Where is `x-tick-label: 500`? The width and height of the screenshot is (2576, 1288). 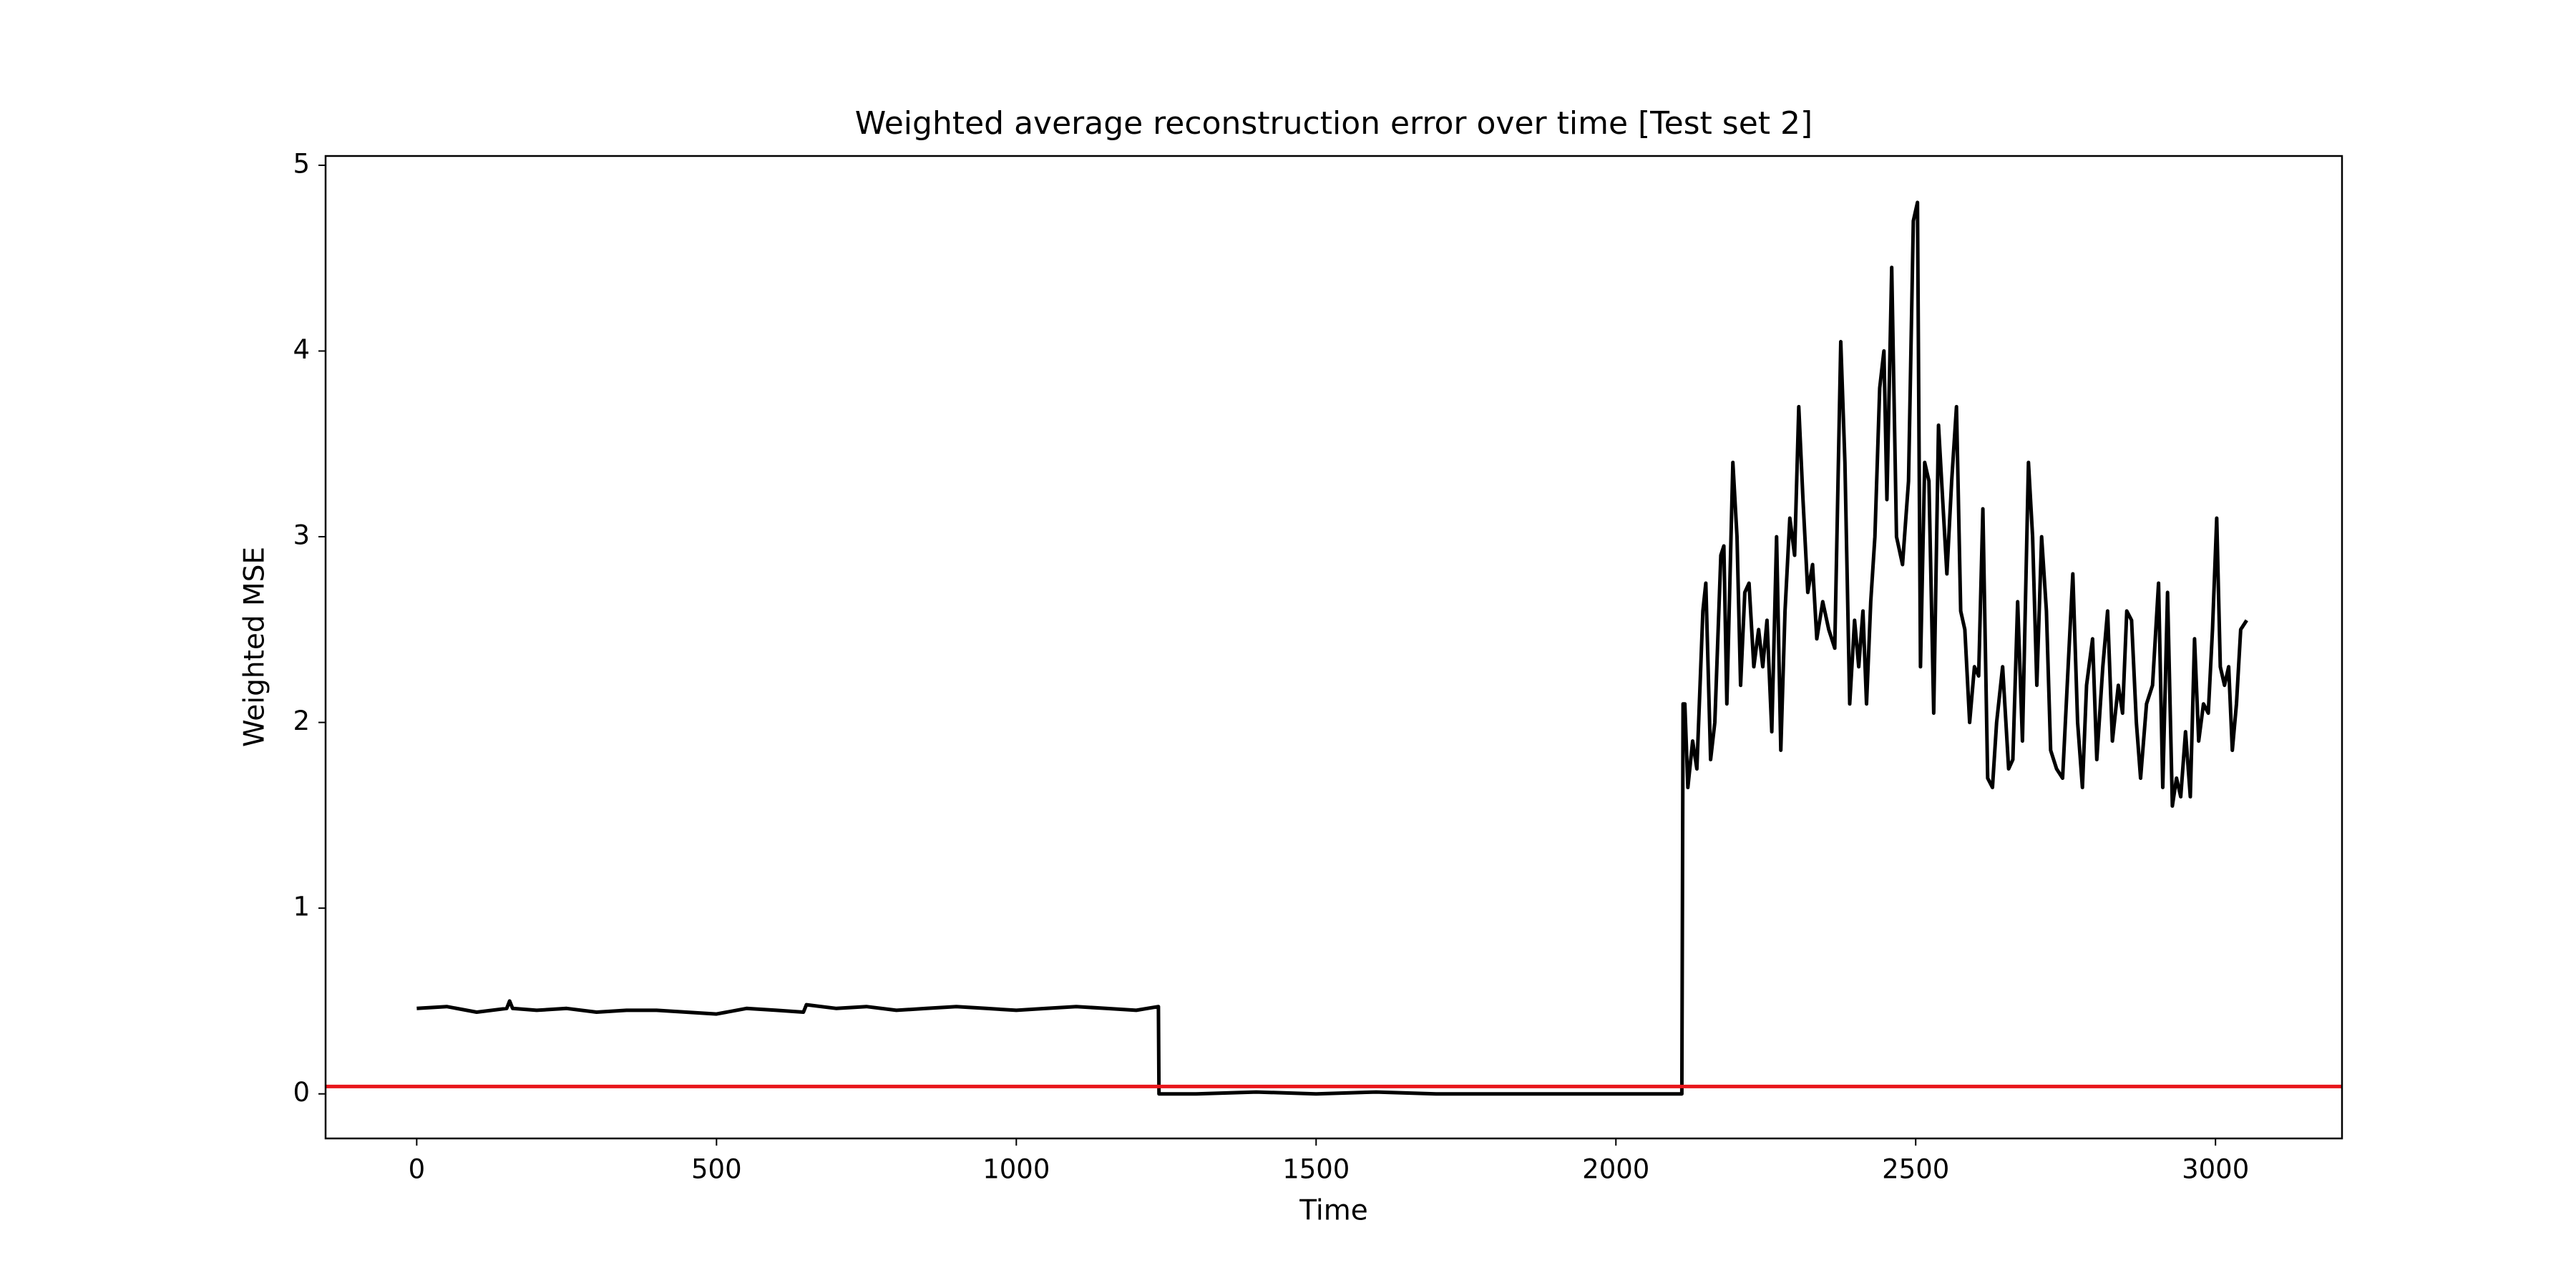 x-tick-label: 500 is located at coordinates (716, 1169).